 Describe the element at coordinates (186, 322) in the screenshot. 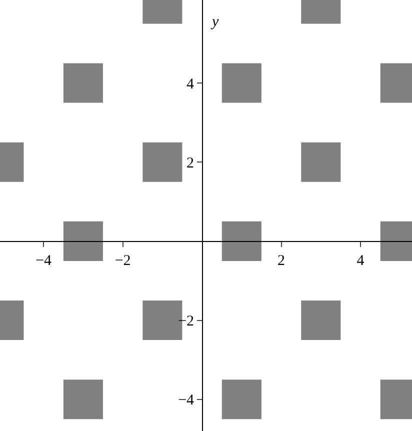

I see `y-tick-label: −2` at that location.